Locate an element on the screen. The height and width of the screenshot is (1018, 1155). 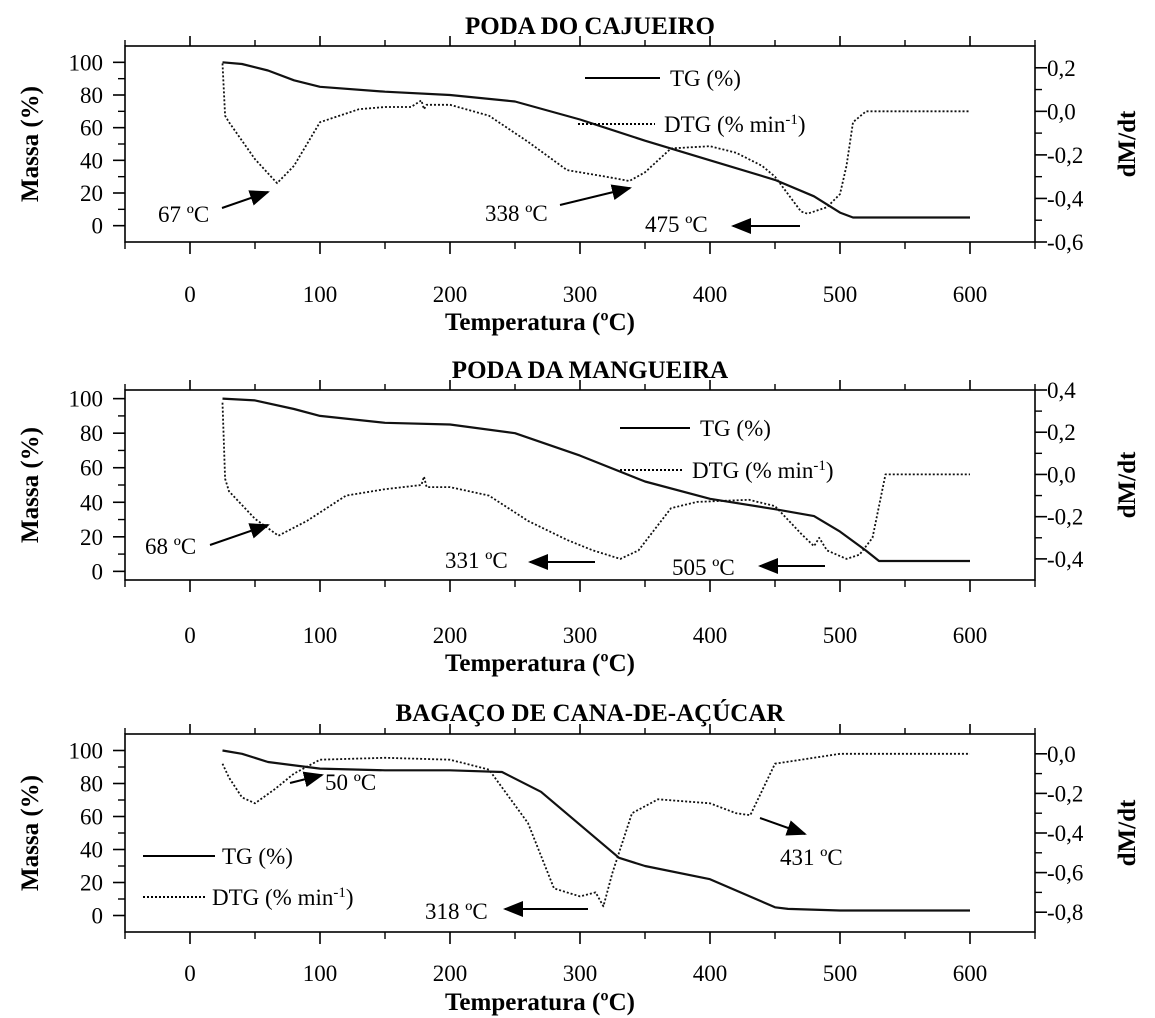
peak-annotation: 50 ºC is located at coordinates (350, 782).